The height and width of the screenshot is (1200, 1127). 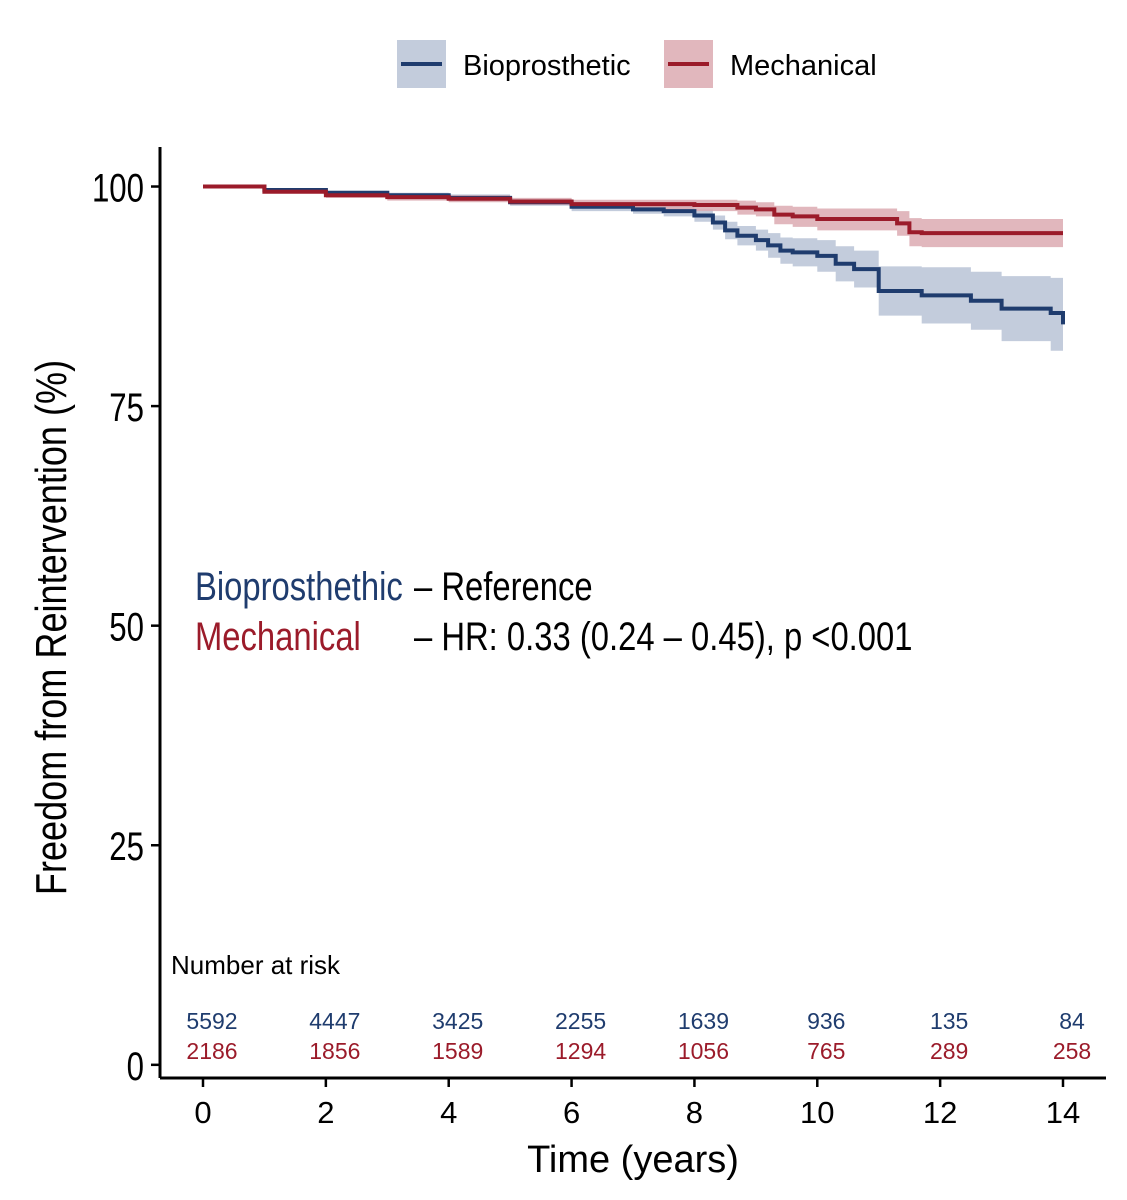 I want to click on x-tick-label: 6, so click(x=571, y=1112).